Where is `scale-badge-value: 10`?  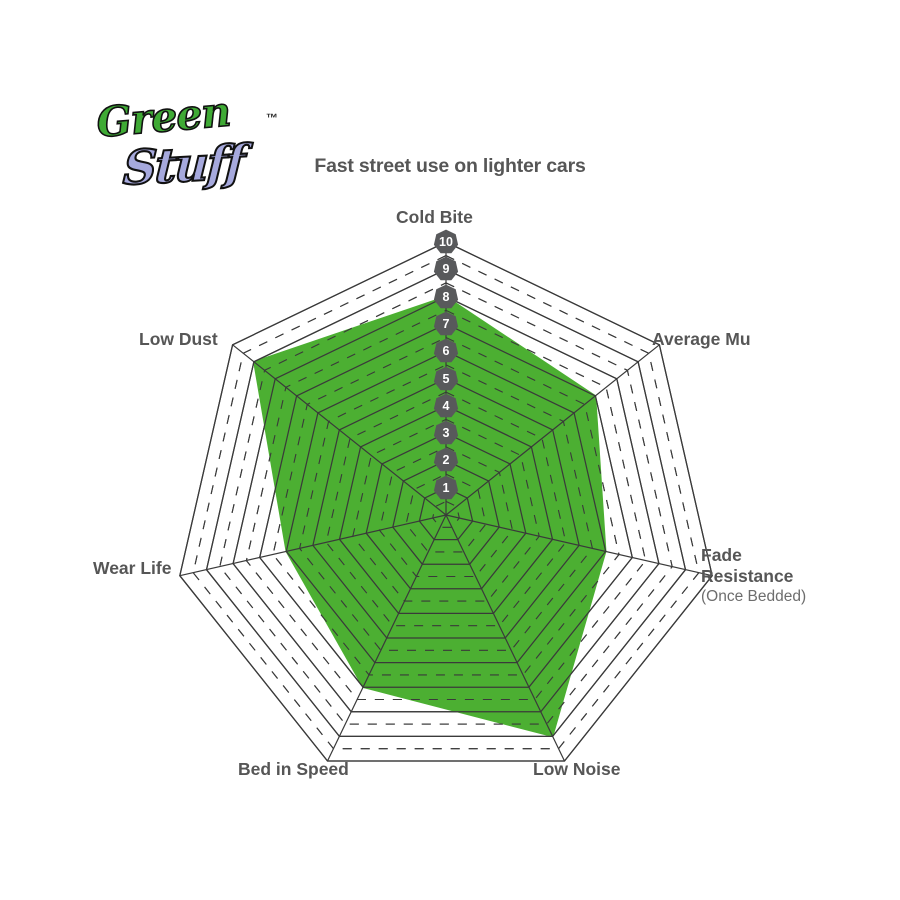 scale-badge-value: 10 is located at coordinates (446, 242).